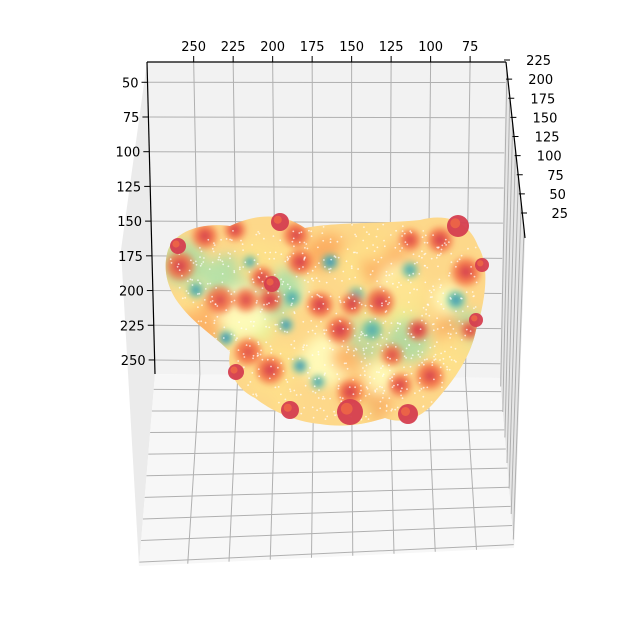  What do you see at coordinates (380, 377) in the screenshot?
I see `surface-patch` at bounding box center [380, 377].